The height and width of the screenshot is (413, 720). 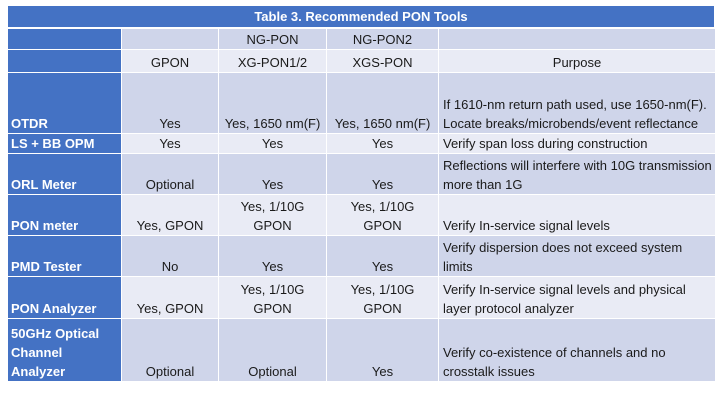 What do you see at coordinates (64, 350) in the screenshot?
I see `tool-name: 50GHz Optical Channel Analyzer` at bounding box center [64, 350].